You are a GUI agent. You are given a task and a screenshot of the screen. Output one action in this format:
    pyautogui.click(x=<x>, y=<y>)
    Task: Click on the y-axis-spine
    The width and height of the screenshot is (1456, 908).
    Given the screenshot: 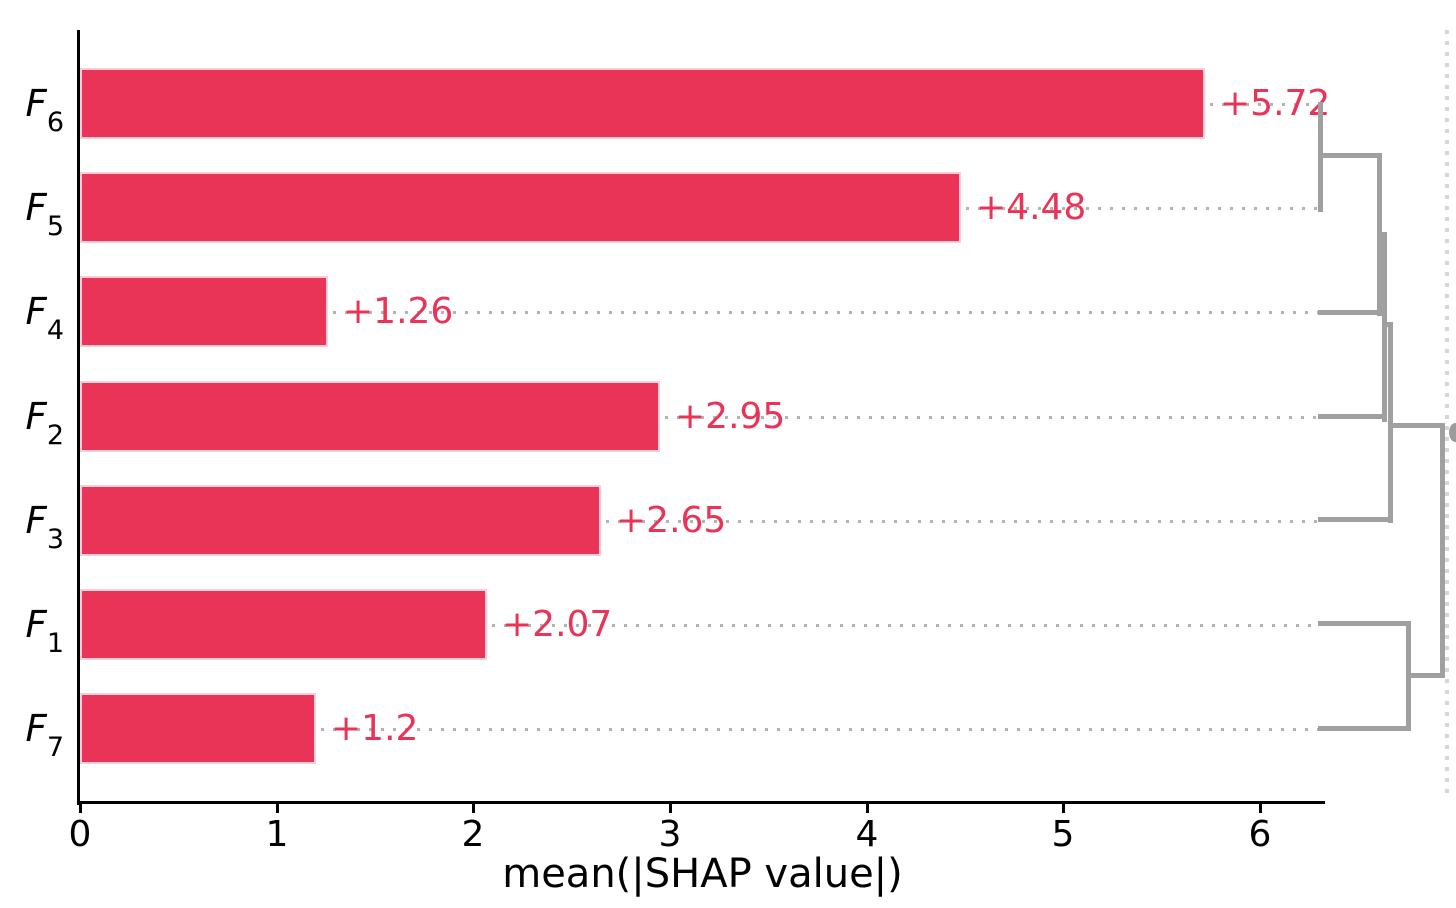 What is the action you would take?
    pyautogui.click(x=78, y=417)
    